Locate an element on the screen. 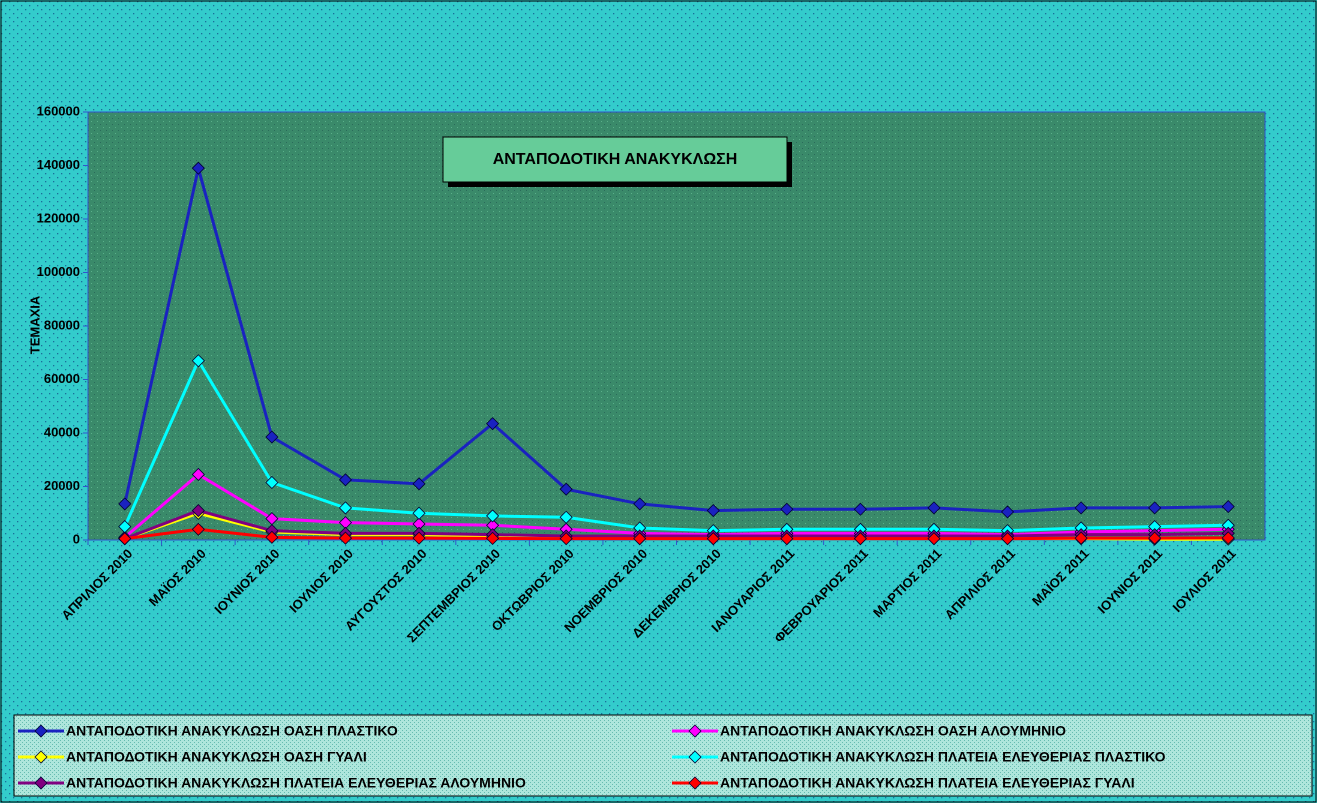 Image resolution: width=1317 pixels, height=808 pixels. y-tick-label: 160000 is located at coordinates (58, 110).